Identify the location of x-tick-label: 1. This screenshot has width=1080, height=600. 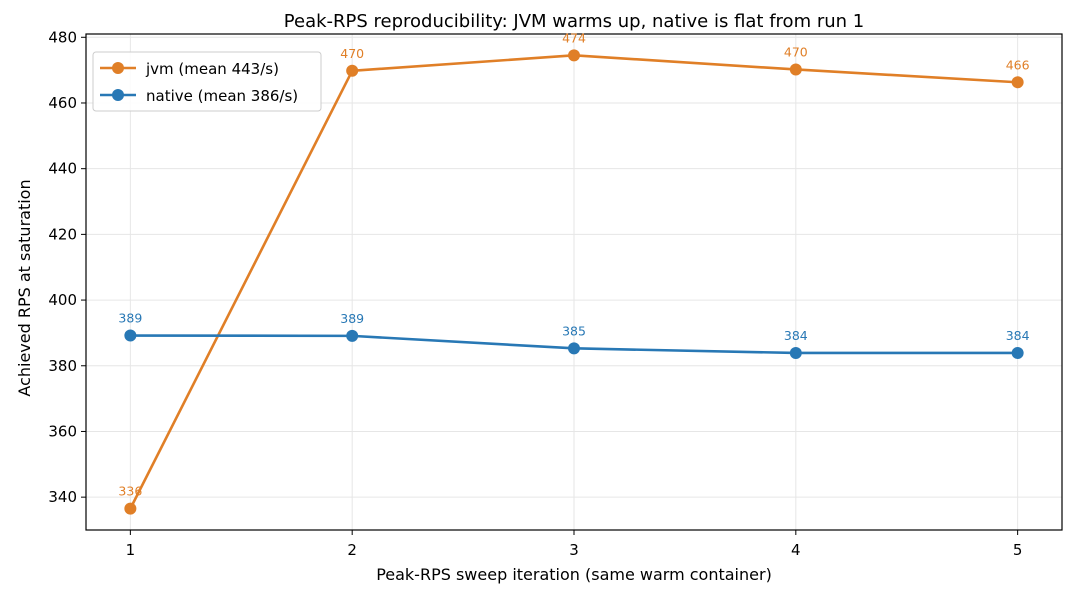
(131, 550).